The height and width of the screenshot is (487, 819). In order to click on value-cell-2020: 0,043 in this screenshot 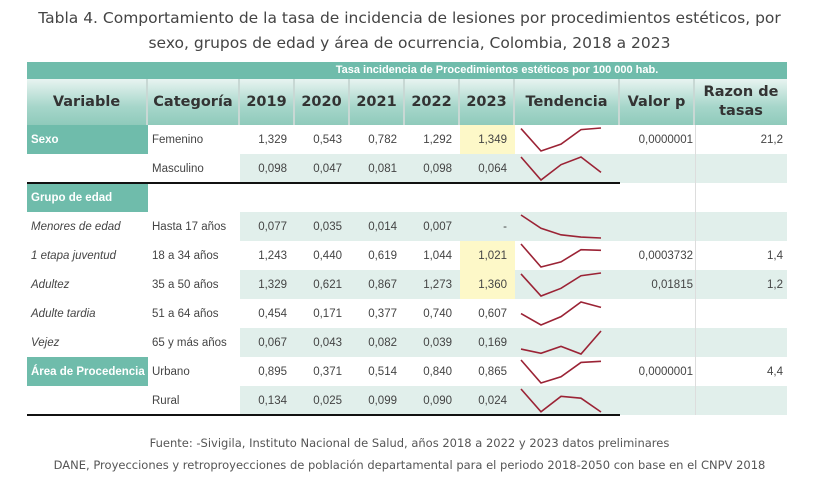, I will do `click(322, 342)`.